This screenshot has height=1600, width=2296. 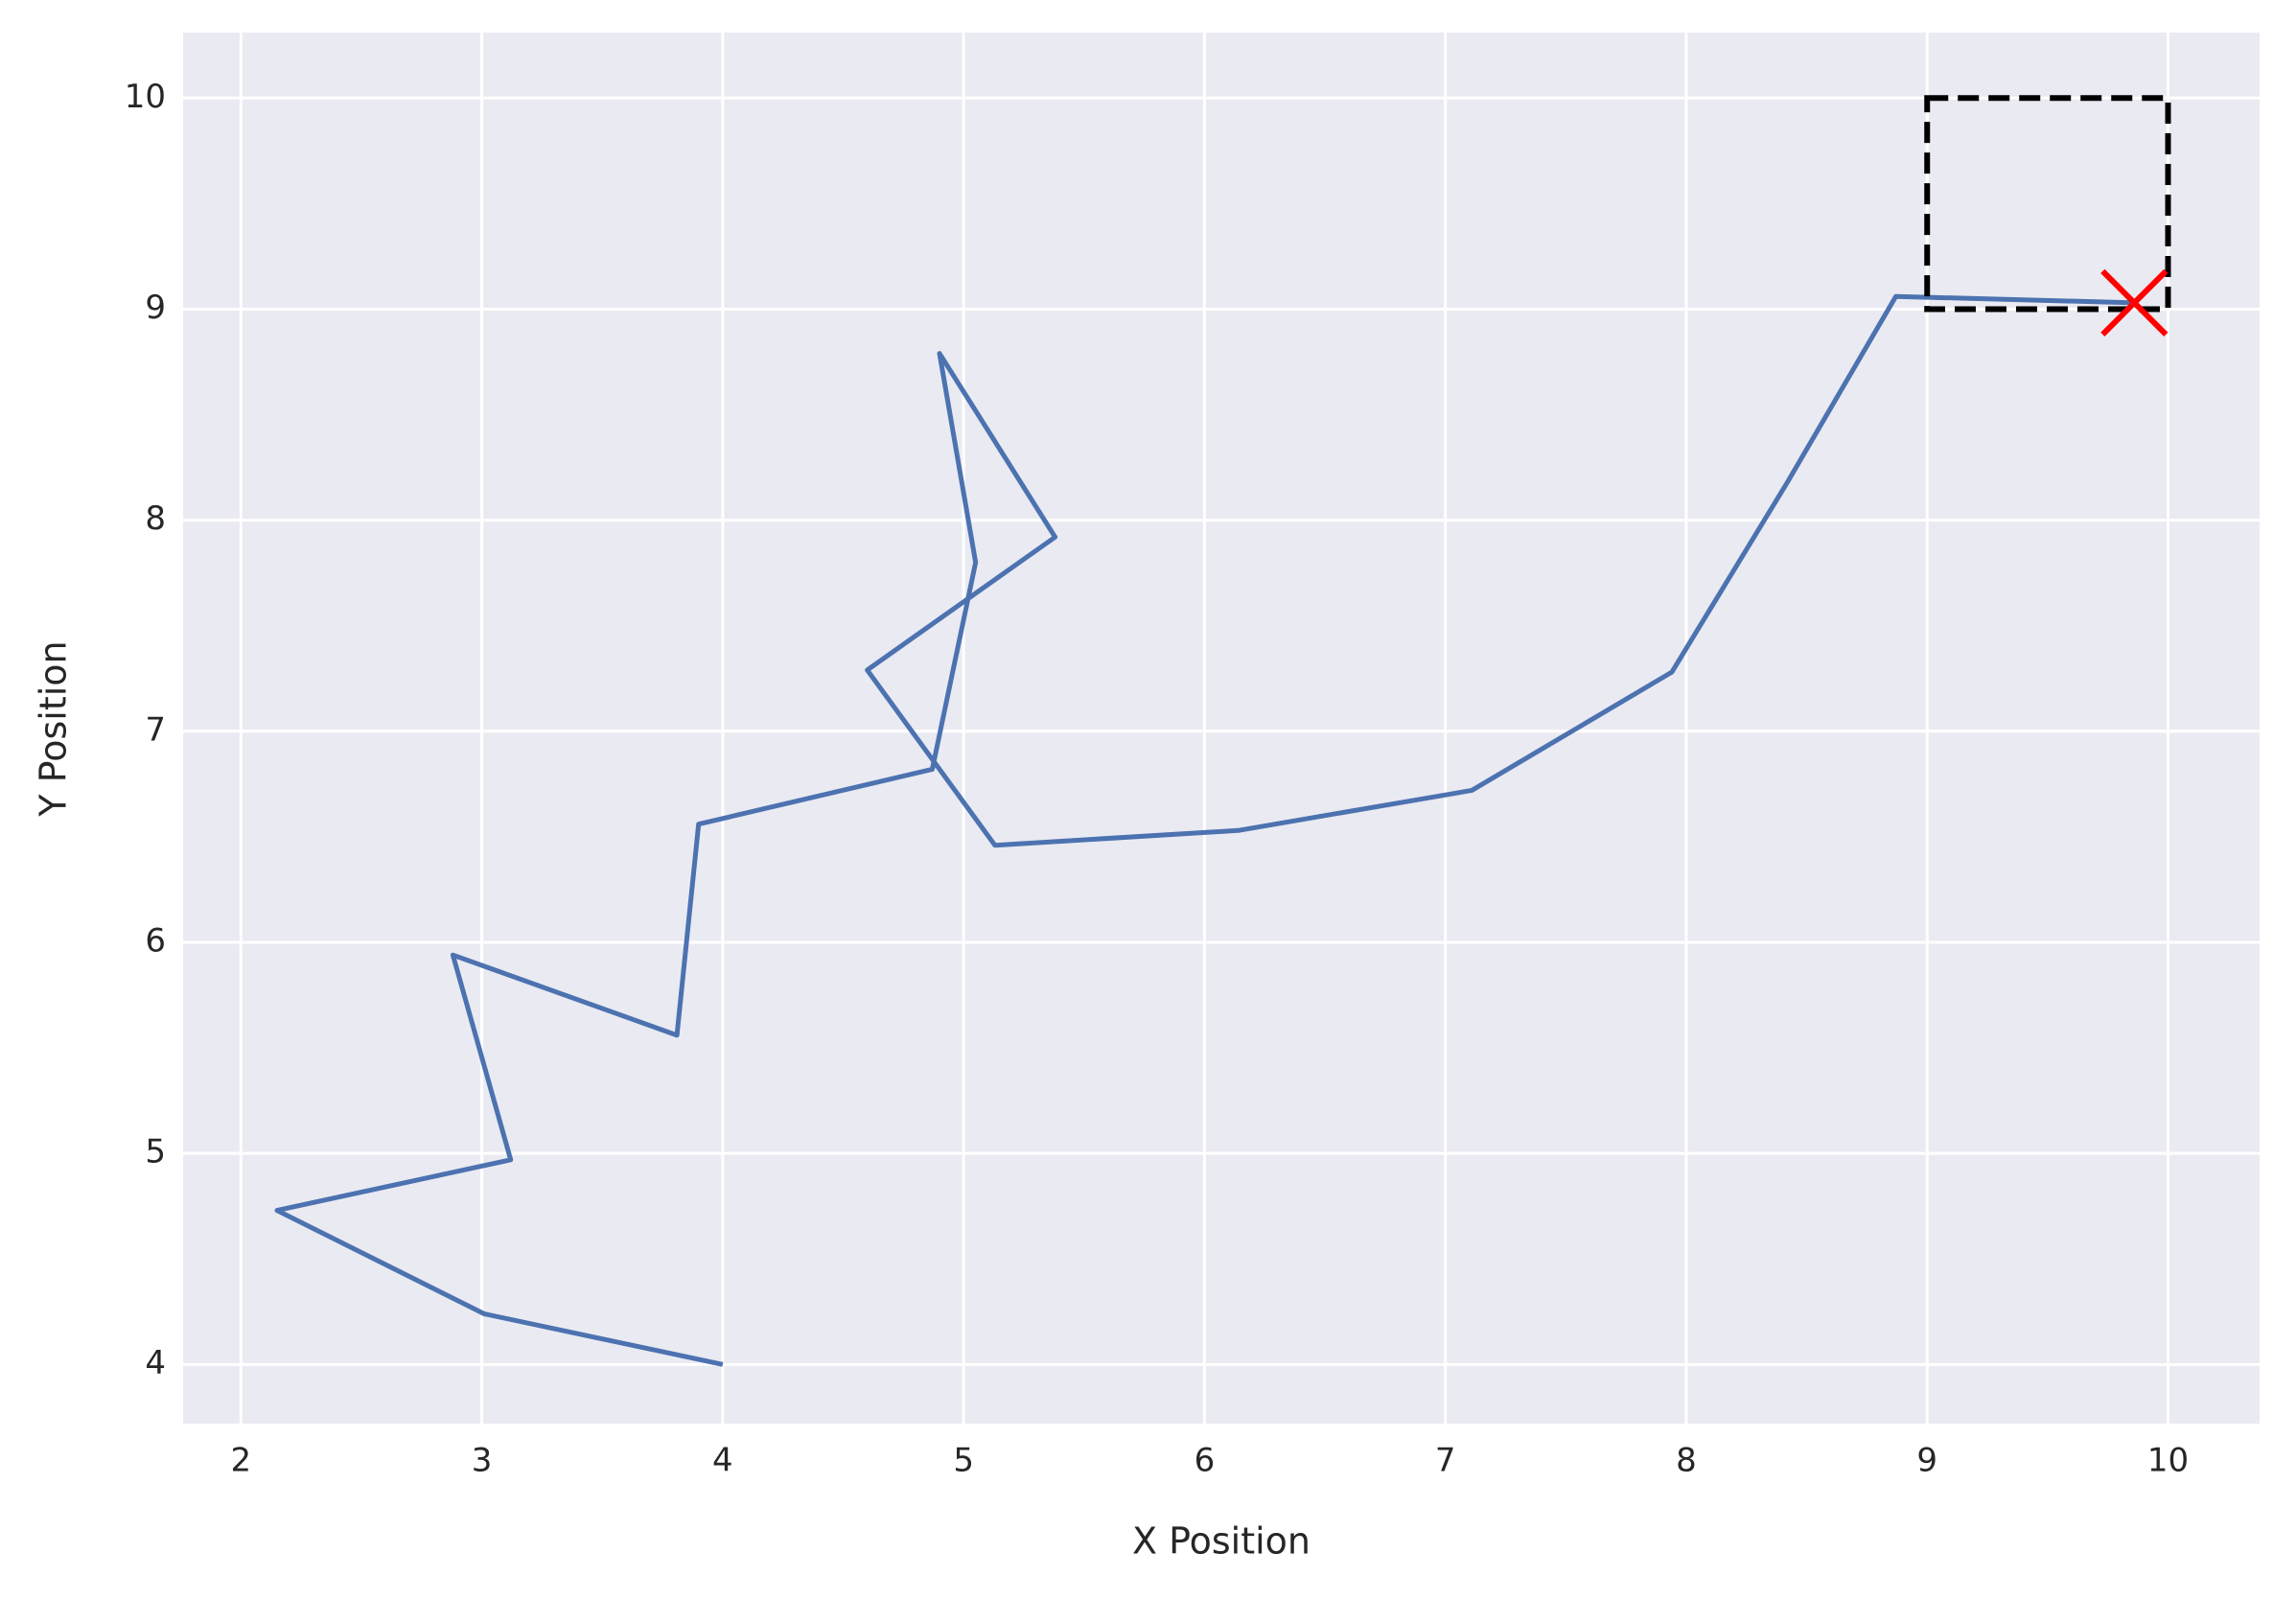 I want to click on x-tick-label: 9, so click(x=1926, y=1461).